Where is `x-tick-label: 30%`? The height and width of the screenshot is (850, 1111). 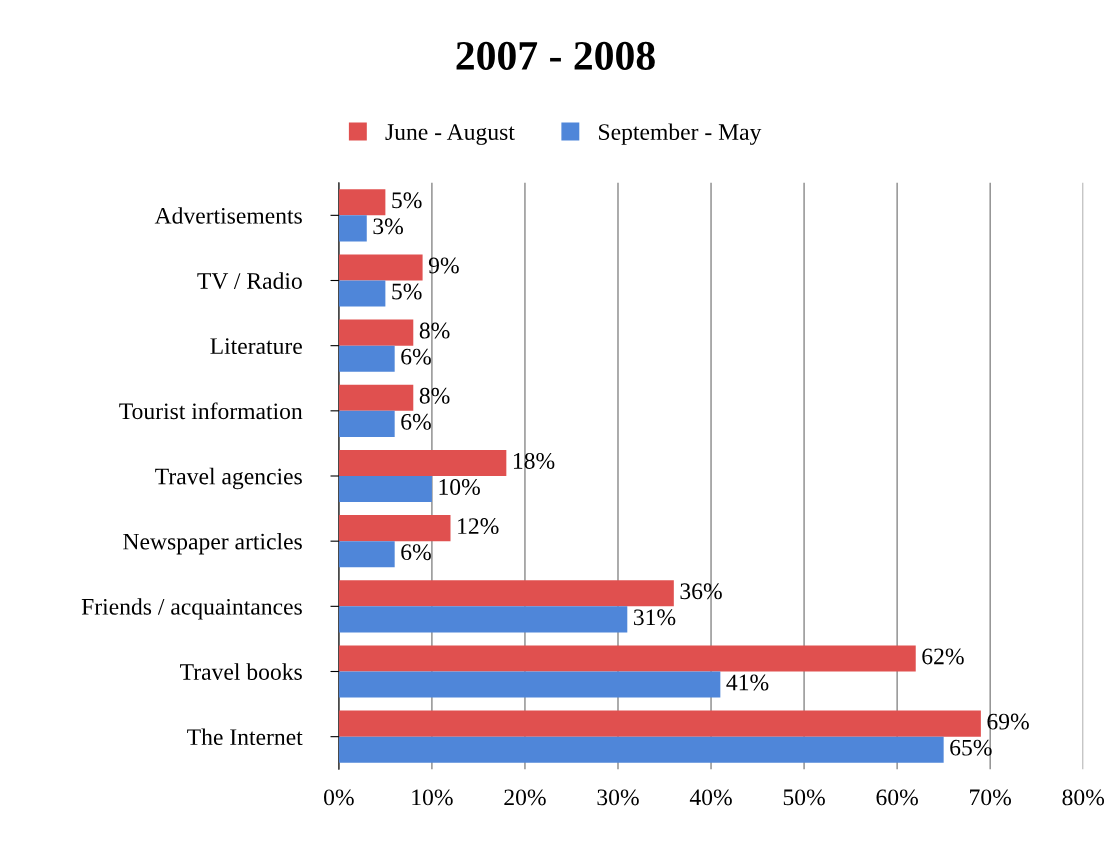 x-tick-label: 30% is located at coordinates (618, 797).